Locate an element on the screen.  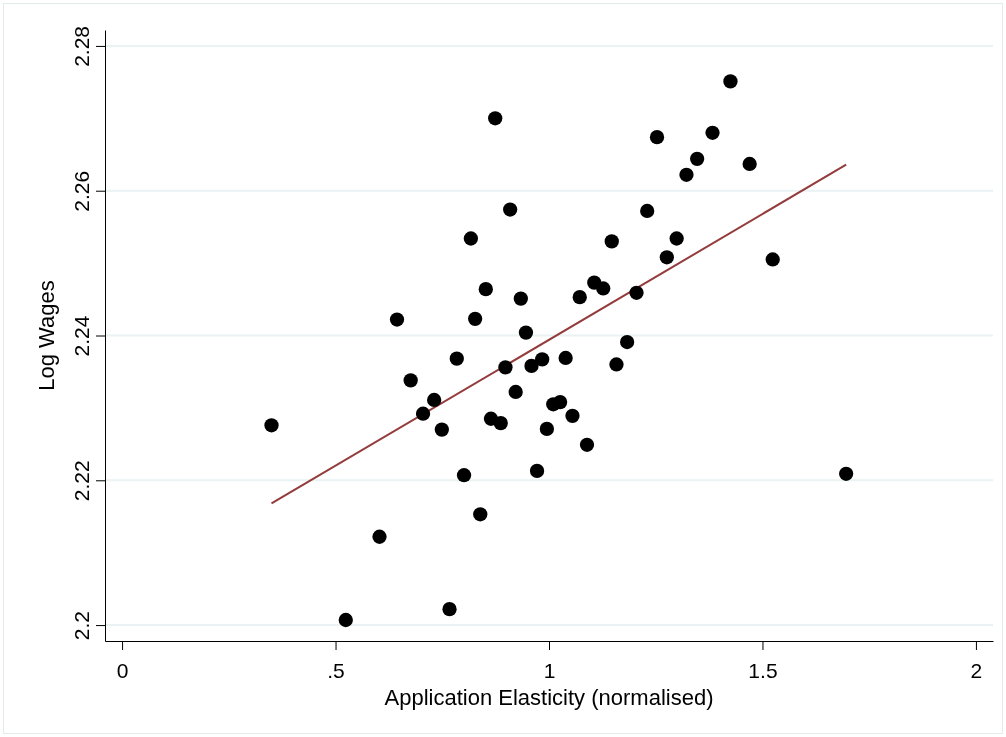
y-tick-label: 2.24 is located at coordinates (81, 336).